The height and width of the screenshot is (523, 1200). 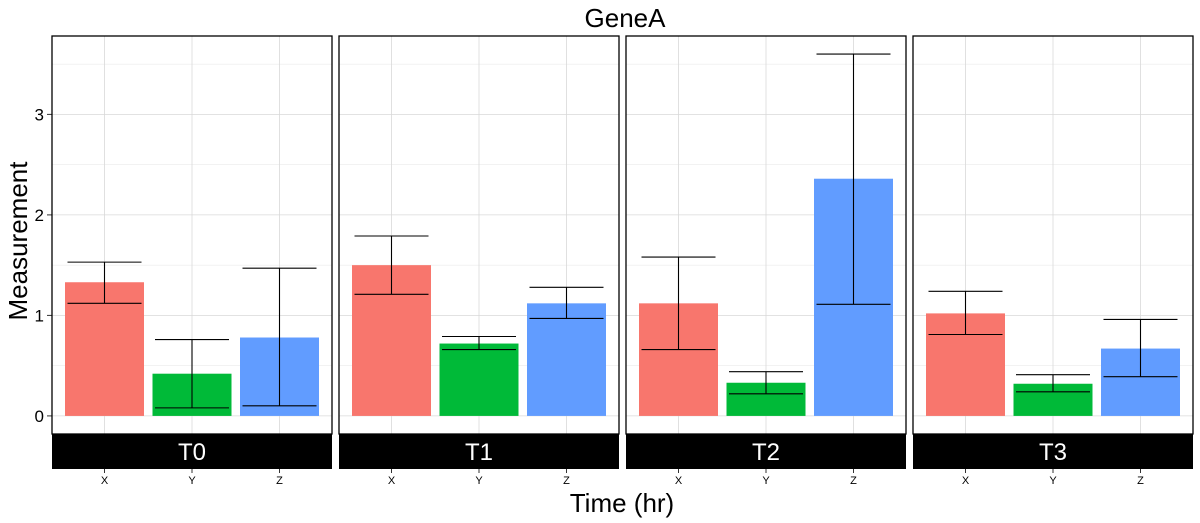 I want to click on y-axis-title: Measurement, so click(x=18, y=241).